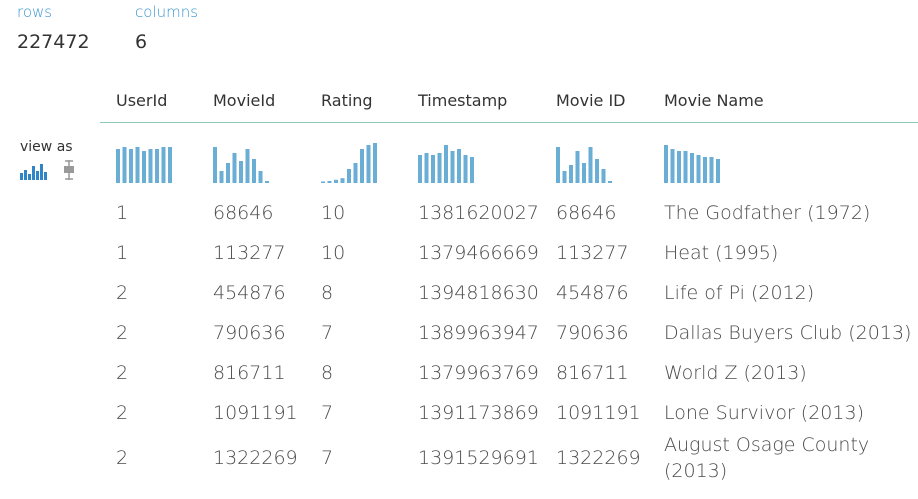  What do you see at coordinates (478, 373) in the screenshot?
I see `cell-timestamp: 1379963769` at bounding box center [478, 373].